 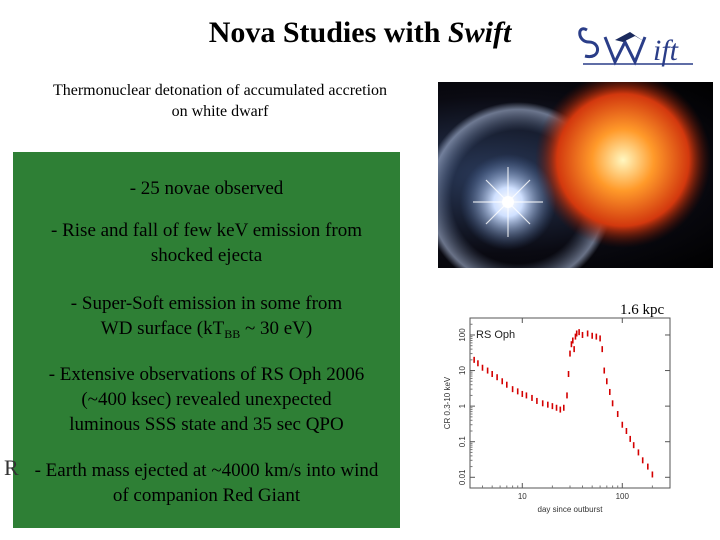 What do you see at coordinates (360, 32) in the screenshot?
I see `slide-title: Nova Studies with Swift` at bounding box center [360, 32].